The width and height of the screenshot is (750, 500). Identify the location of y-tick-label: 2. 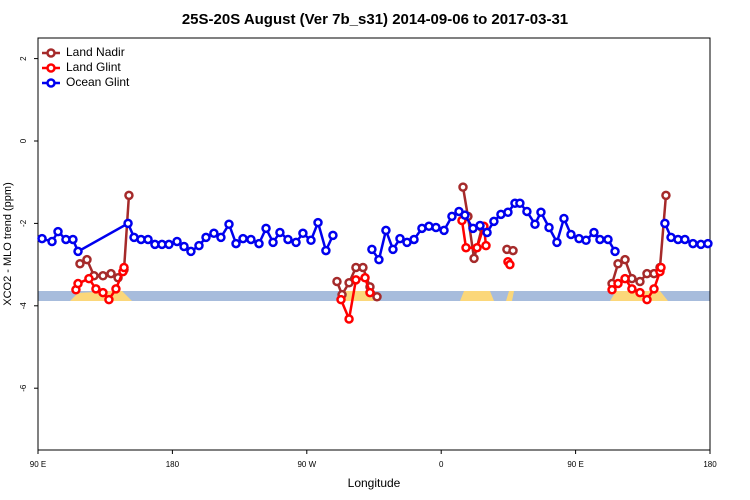
(23, 58).